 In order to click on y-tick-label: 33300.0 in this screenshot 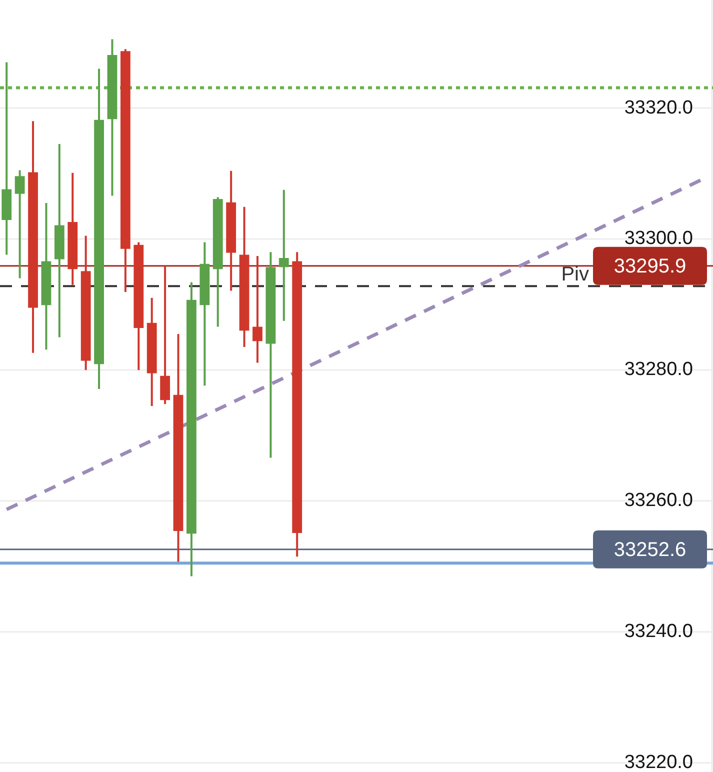, I will do `click(658, 239)`.